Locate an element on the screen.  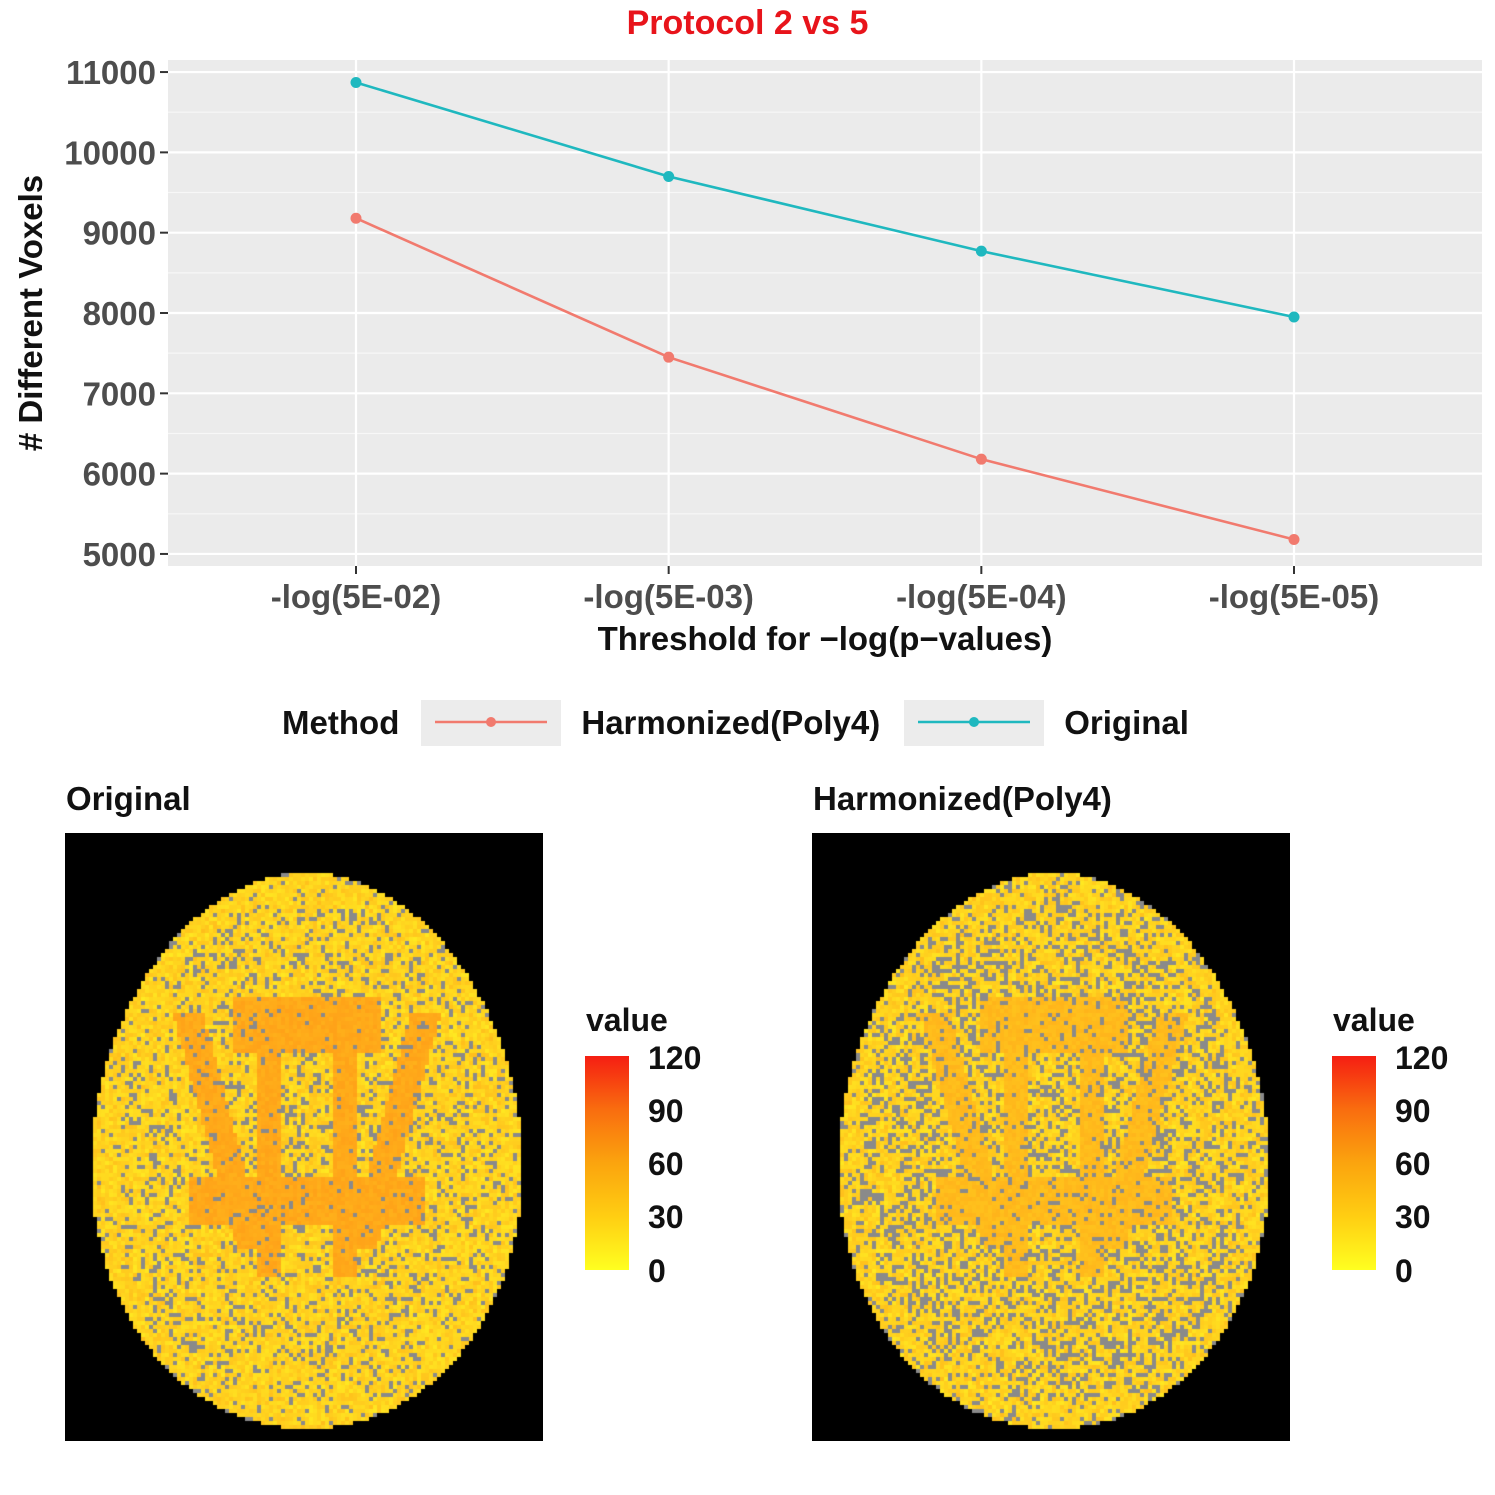
y-tick-label: 9000 is located at coordinates (119, 233).